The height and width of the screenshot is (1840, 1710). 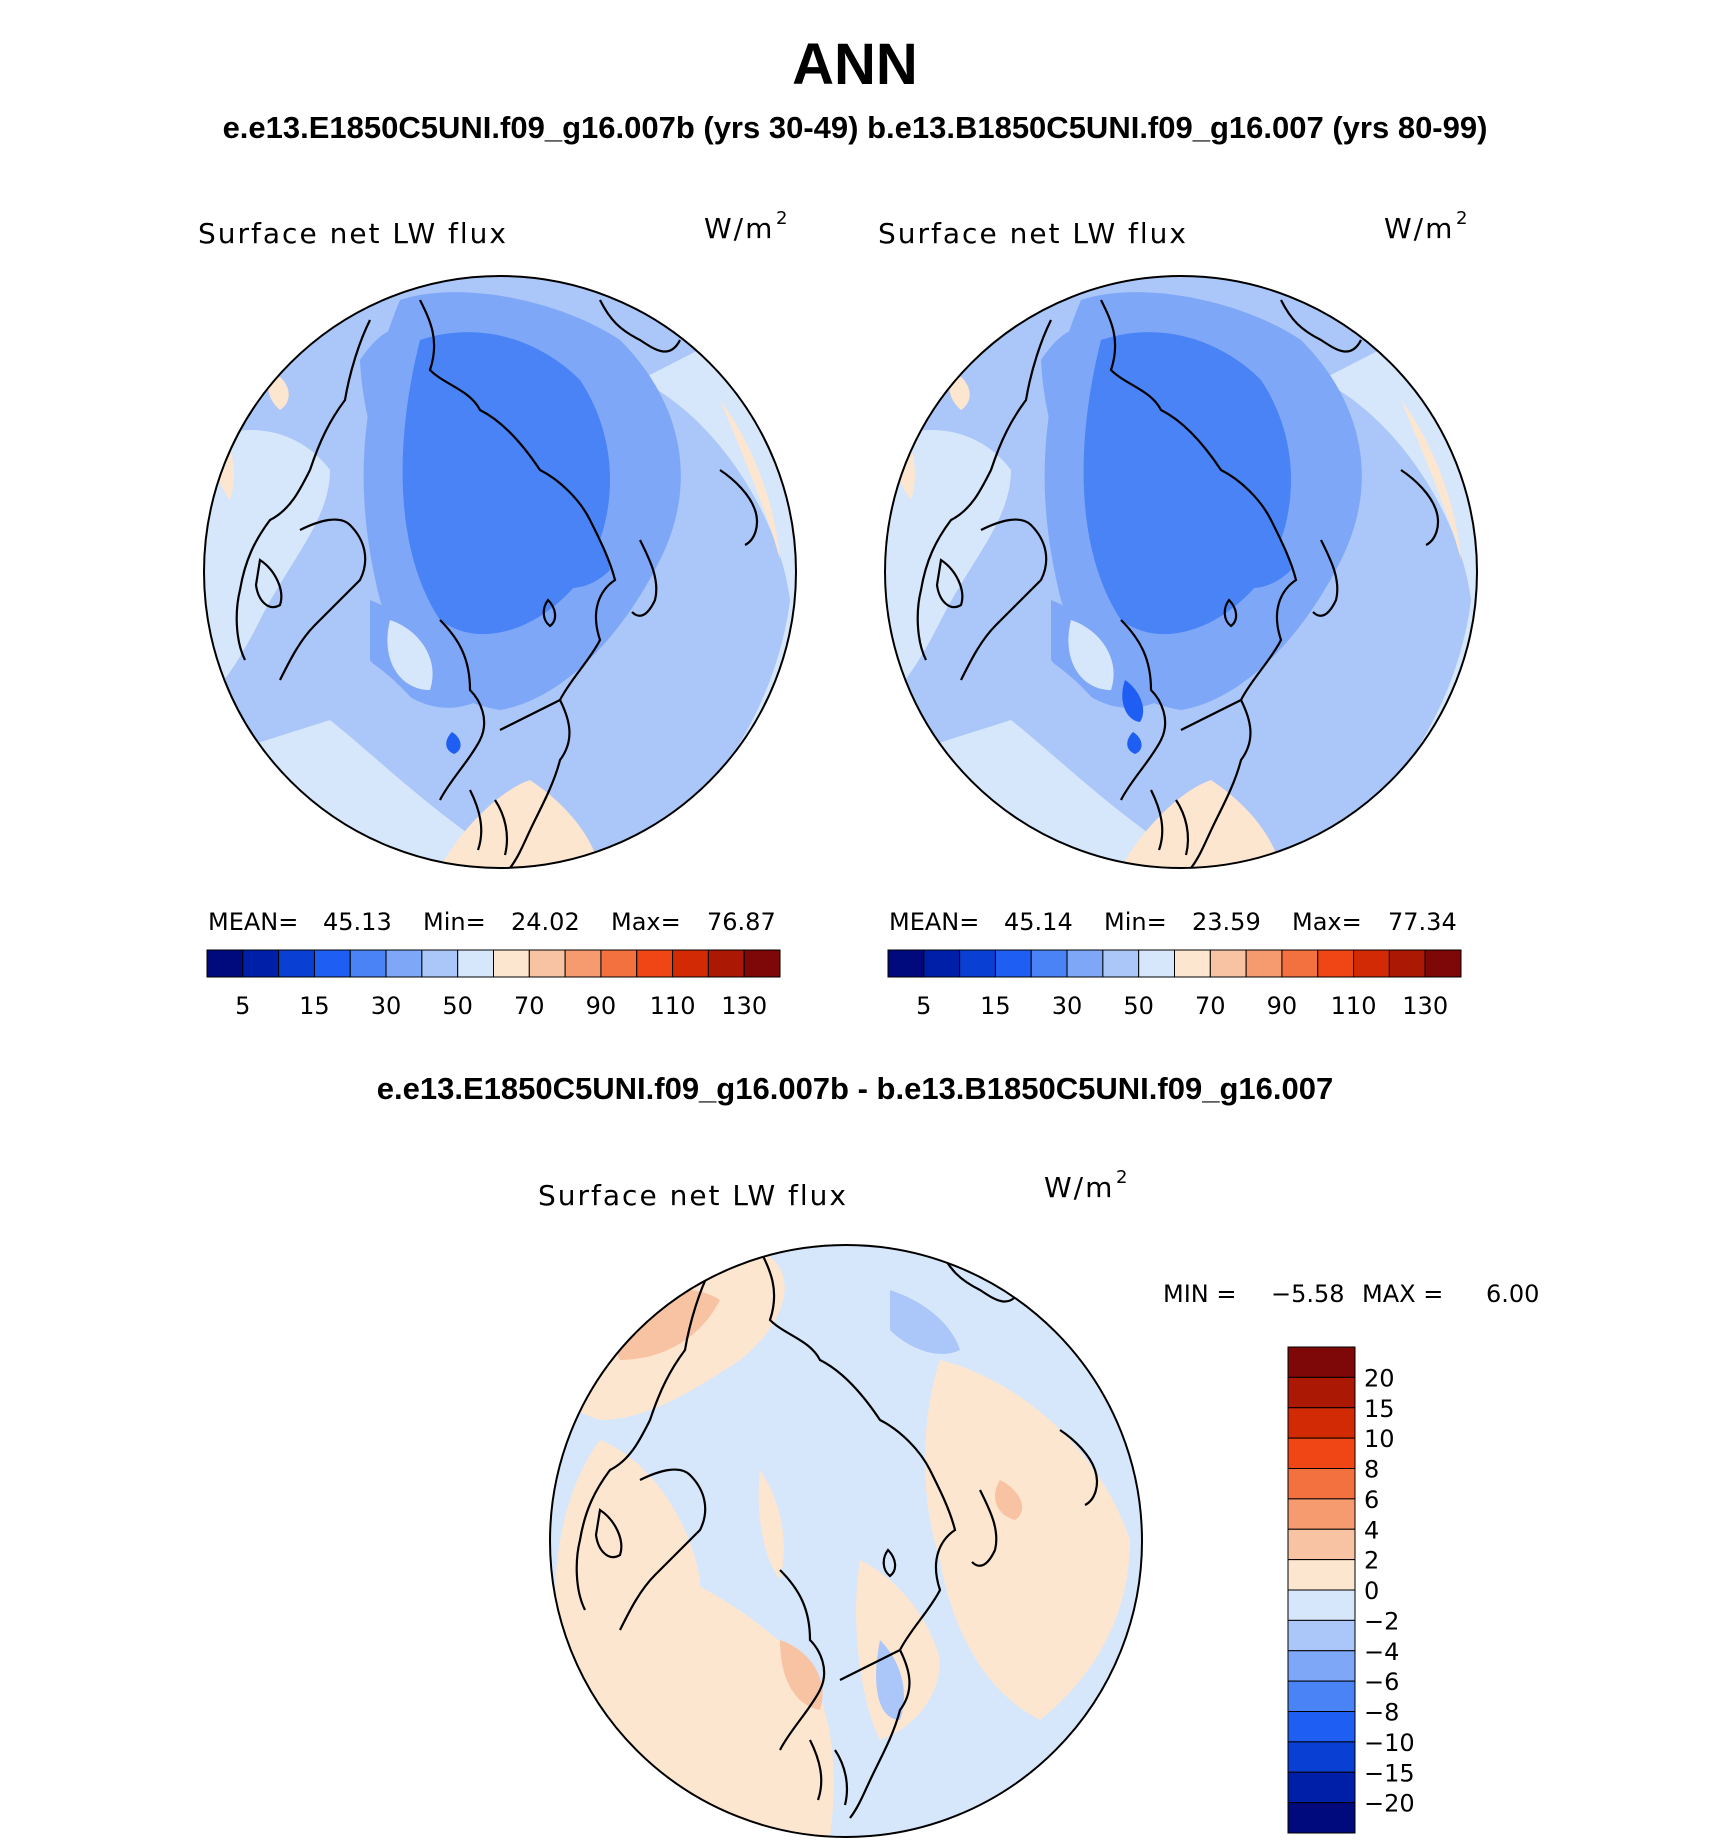 I want to click on panel-1-units: W/m 2, so click(x=745, y=226).